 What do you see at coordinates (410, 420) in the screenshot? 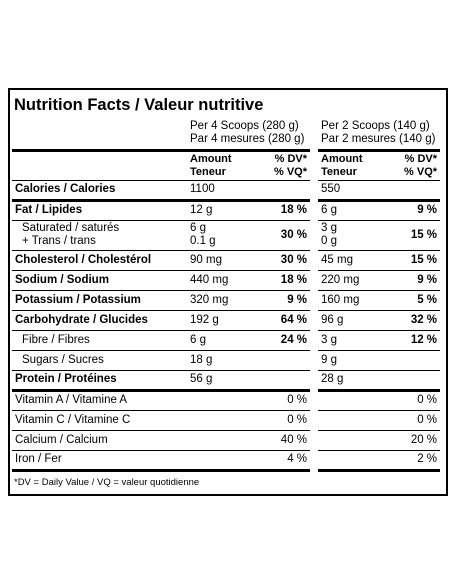
I see `dv-cell: 0 %` at bounding box center [410, 420].